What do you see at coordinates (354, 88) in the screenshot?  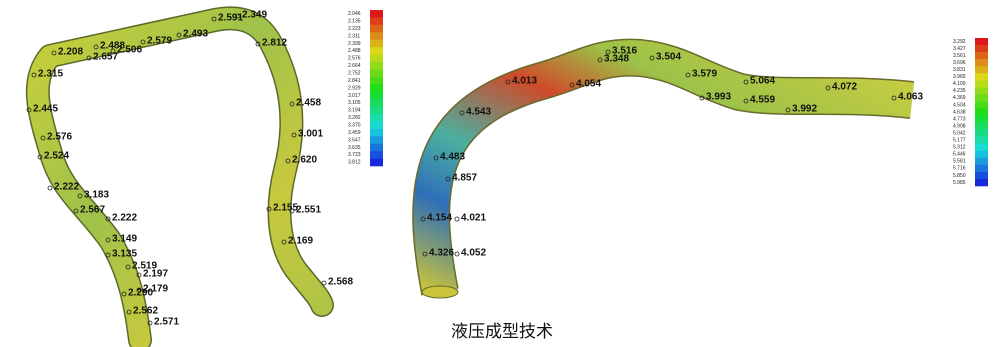 I see `legend-value: 2.929` at bounding box center [354, 88].